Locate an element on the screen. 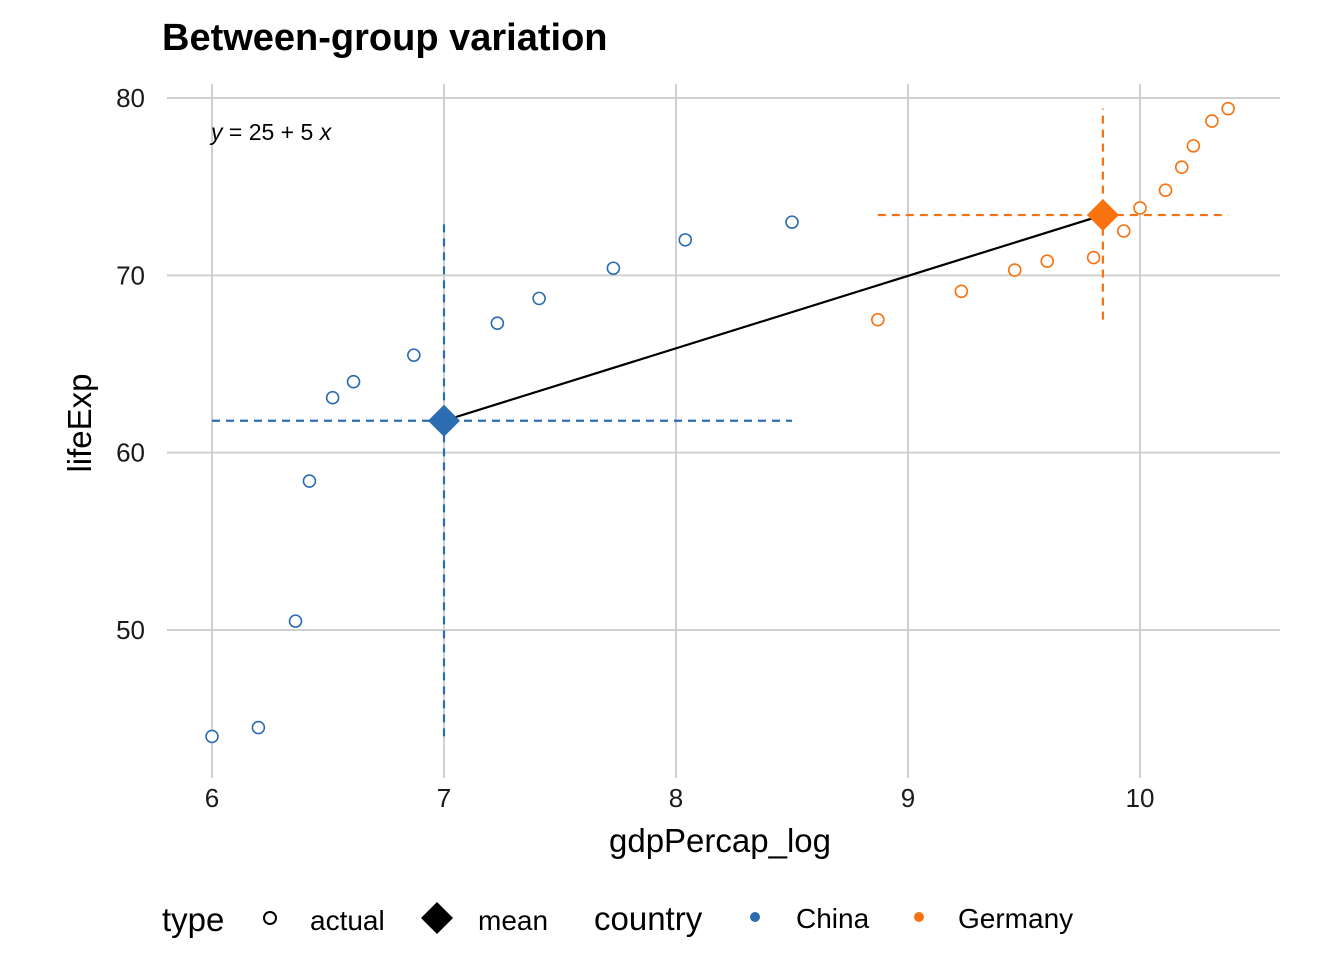 The width and height of the screenshot is (1344, 960). legend-germany-label: Germany is located at coordinates (1015, 918).